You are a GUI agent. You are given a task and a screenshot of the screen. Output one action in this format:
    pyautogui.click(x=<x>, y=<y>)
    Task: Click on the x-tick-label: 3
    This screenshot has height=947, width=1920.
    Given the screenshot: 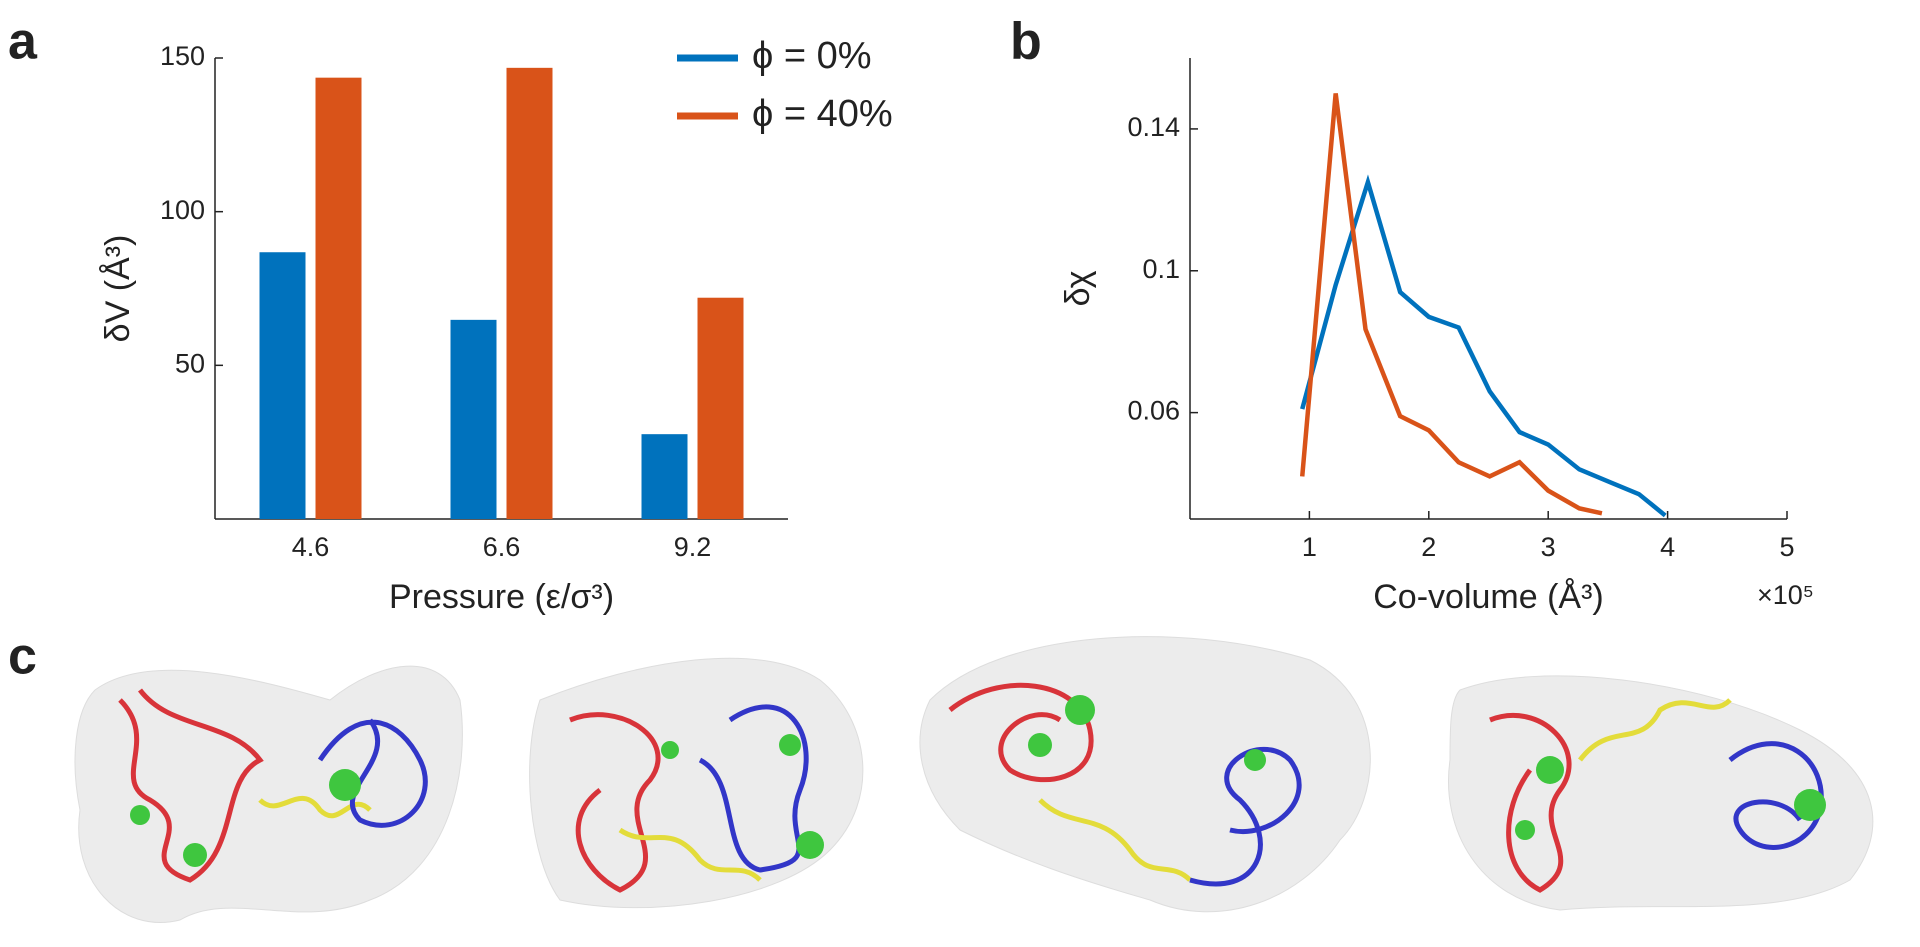 What is the action you would take?
    pyautogui.click(x=1548, y=547)
    